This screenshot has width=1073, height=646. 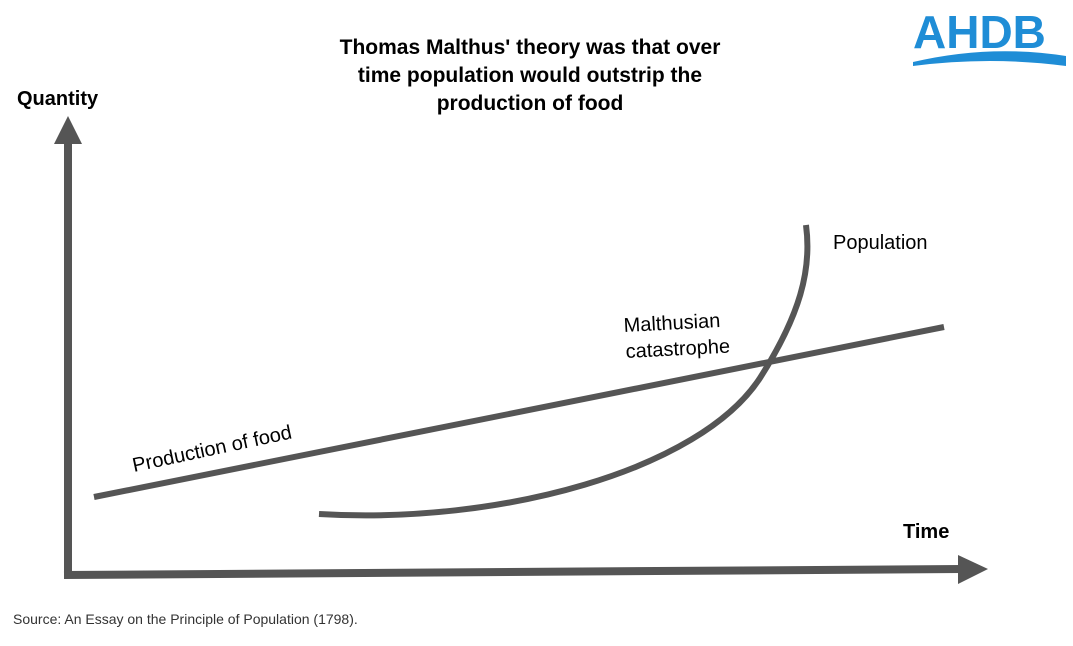 What do you see at coordinates (926, 532) in the screenshot?
I see `x-axis-label: Time` at bounding box center [926, 532].